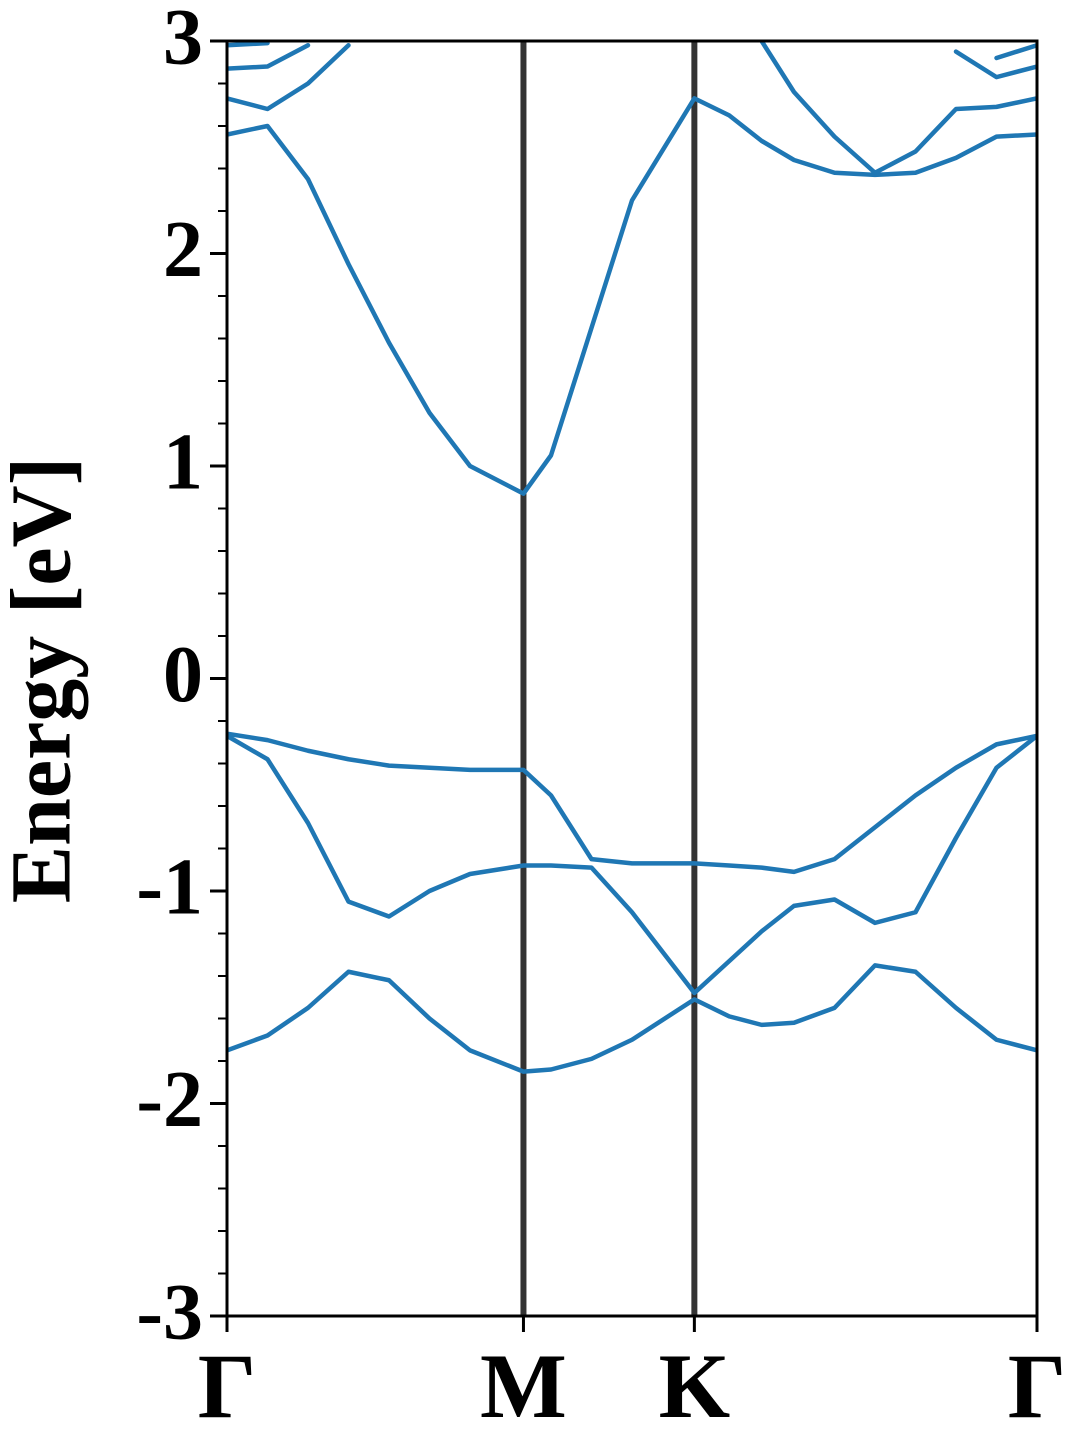  What do you see at coordinates (183, 40) in the screenshot?
I see `y-tick-label: 3` at bounding box center [183, 40].